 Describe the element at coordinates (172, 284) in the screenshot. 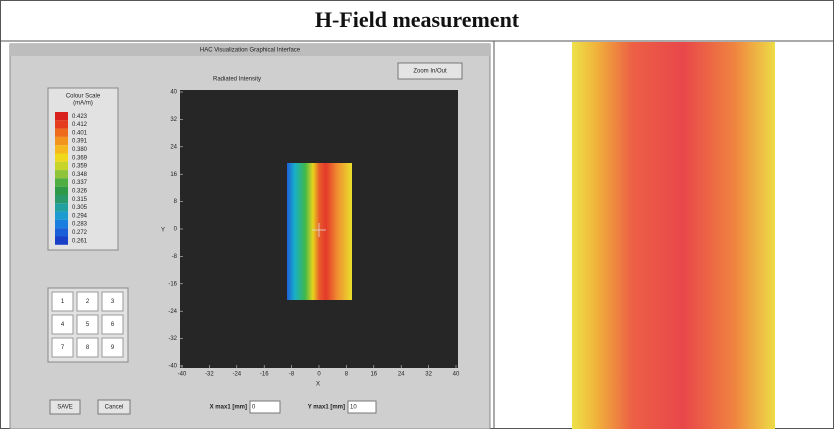

I see `y-tick-label: -16` at that location.